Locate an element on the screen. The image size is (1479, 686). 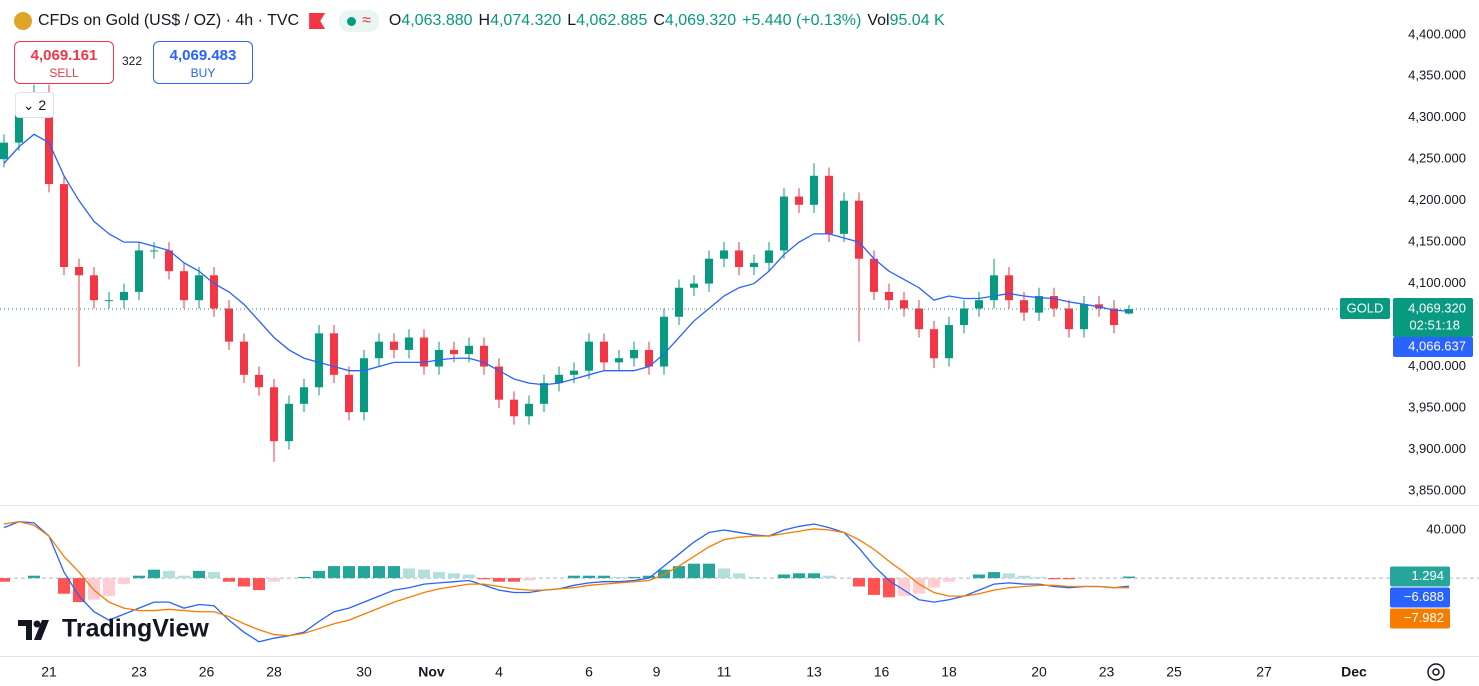
histogram-badge is located at coordinates (1420, 576).